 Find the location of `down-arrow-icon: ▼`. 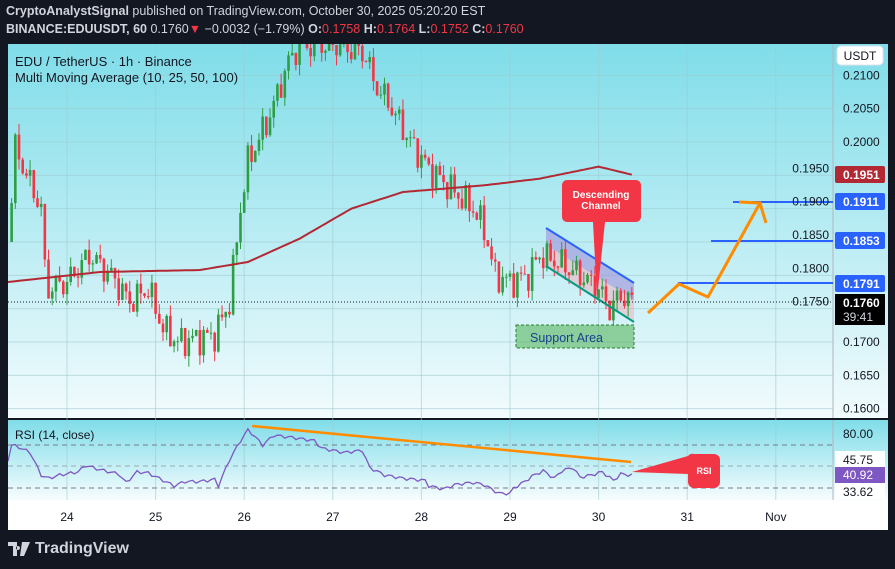

down-arrow-icon: ▼ is located at coordinates (195, 29).